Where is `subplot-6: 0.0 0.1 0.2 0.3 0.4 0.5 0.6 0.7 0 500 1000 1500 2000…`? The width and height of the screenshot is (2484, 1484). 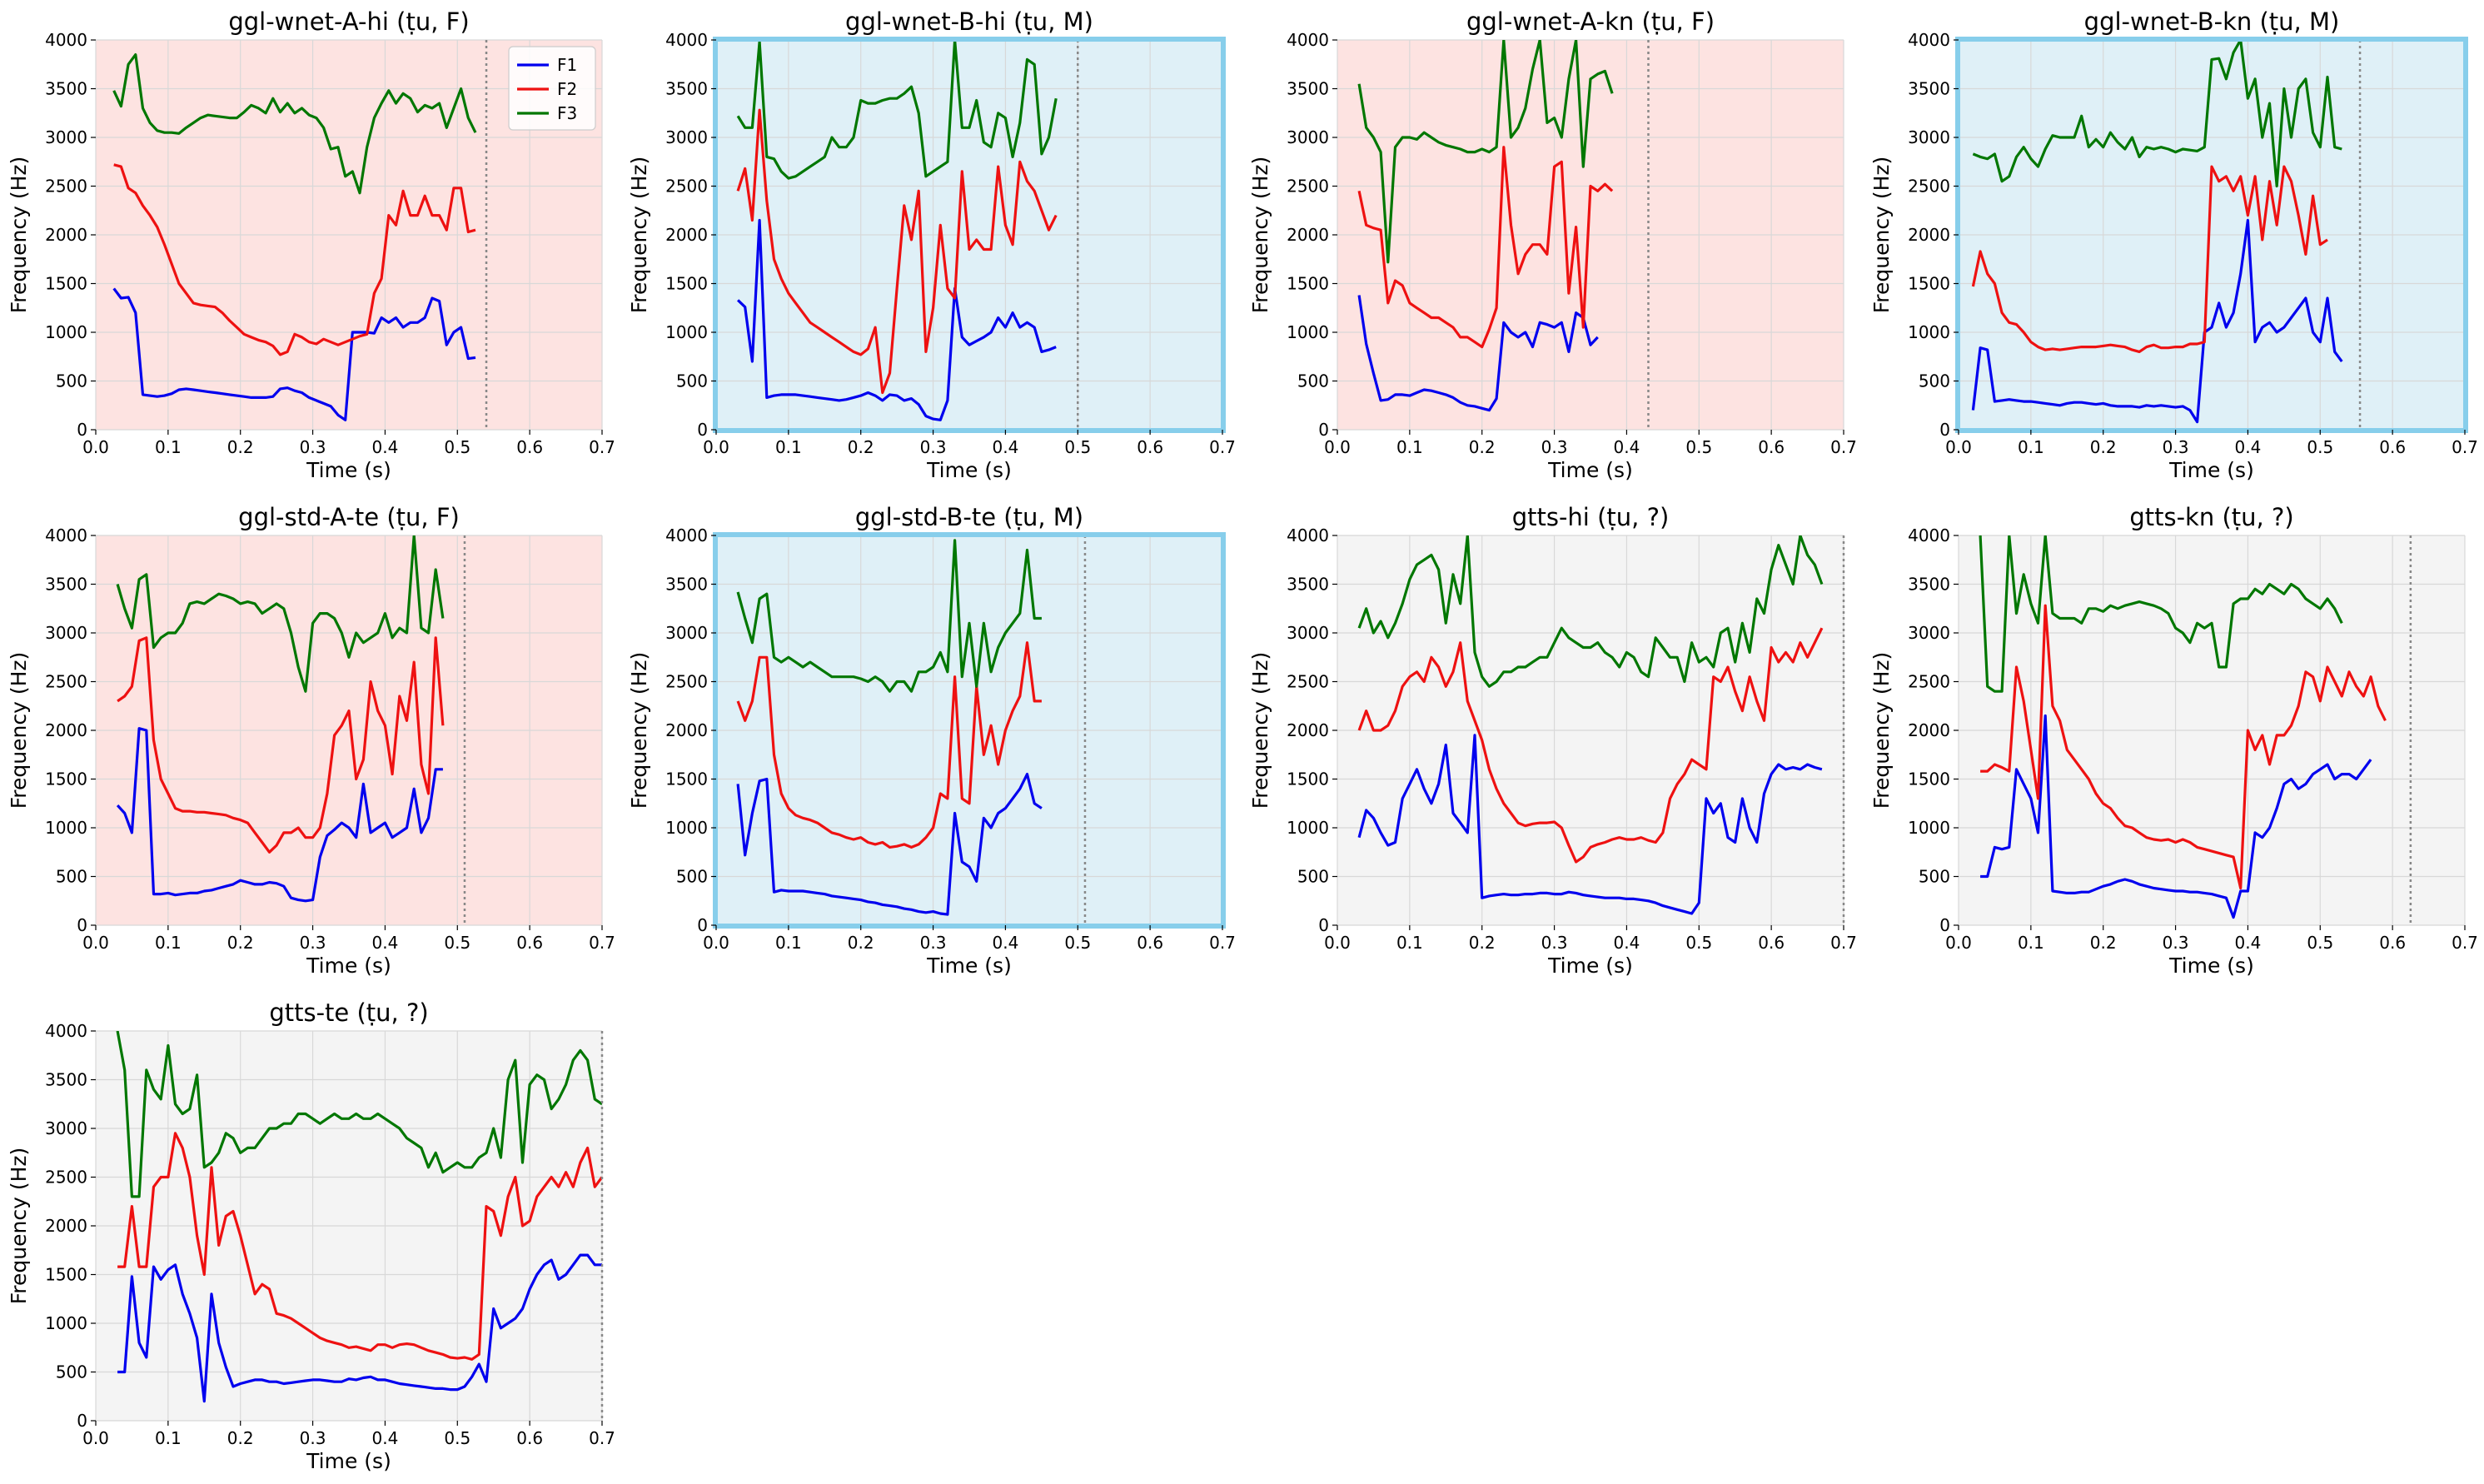
subplot-6: 0.0 0.1 0.2 0.3 0.4 0.5 0.6 0.7 0 500 1000 1500 2000… is located at coordinates (931, 740).